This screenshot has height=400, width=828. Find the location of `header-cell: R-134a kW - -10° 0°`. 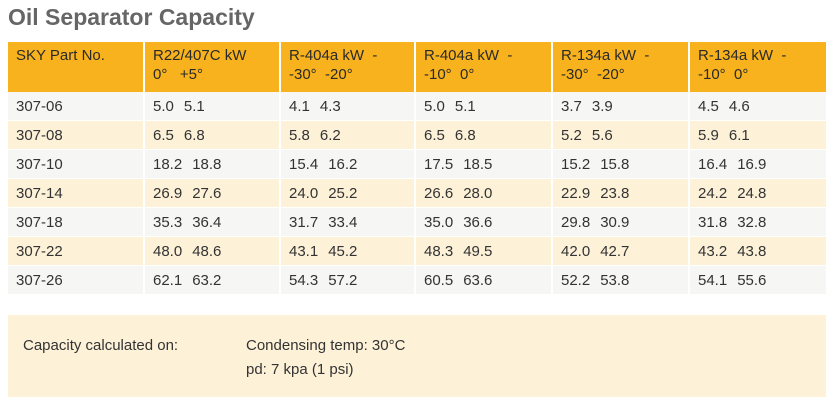

header-cell: R-134a kW - -10° 0° is located at coordinates (758, 67).